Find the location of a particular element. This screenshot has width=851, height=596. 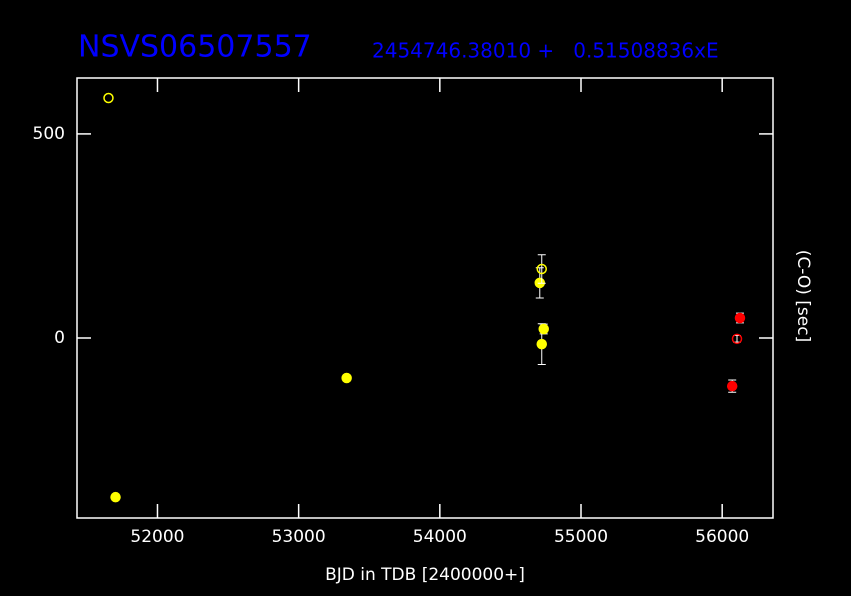

x-tick-label: 54000 is located at coordinates (440, 537).